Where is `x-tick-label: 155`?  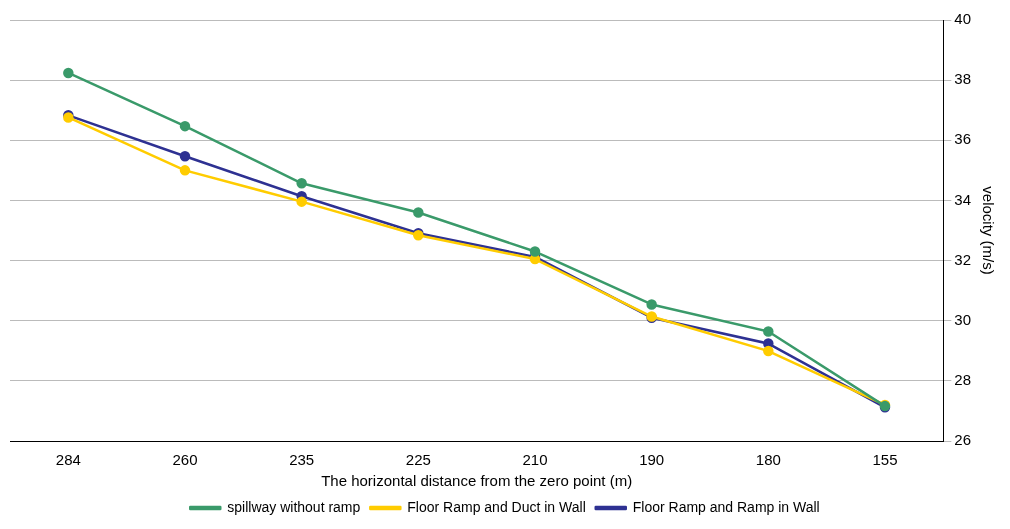
x-tick-label: 155 is located at coordinates (885, 460).